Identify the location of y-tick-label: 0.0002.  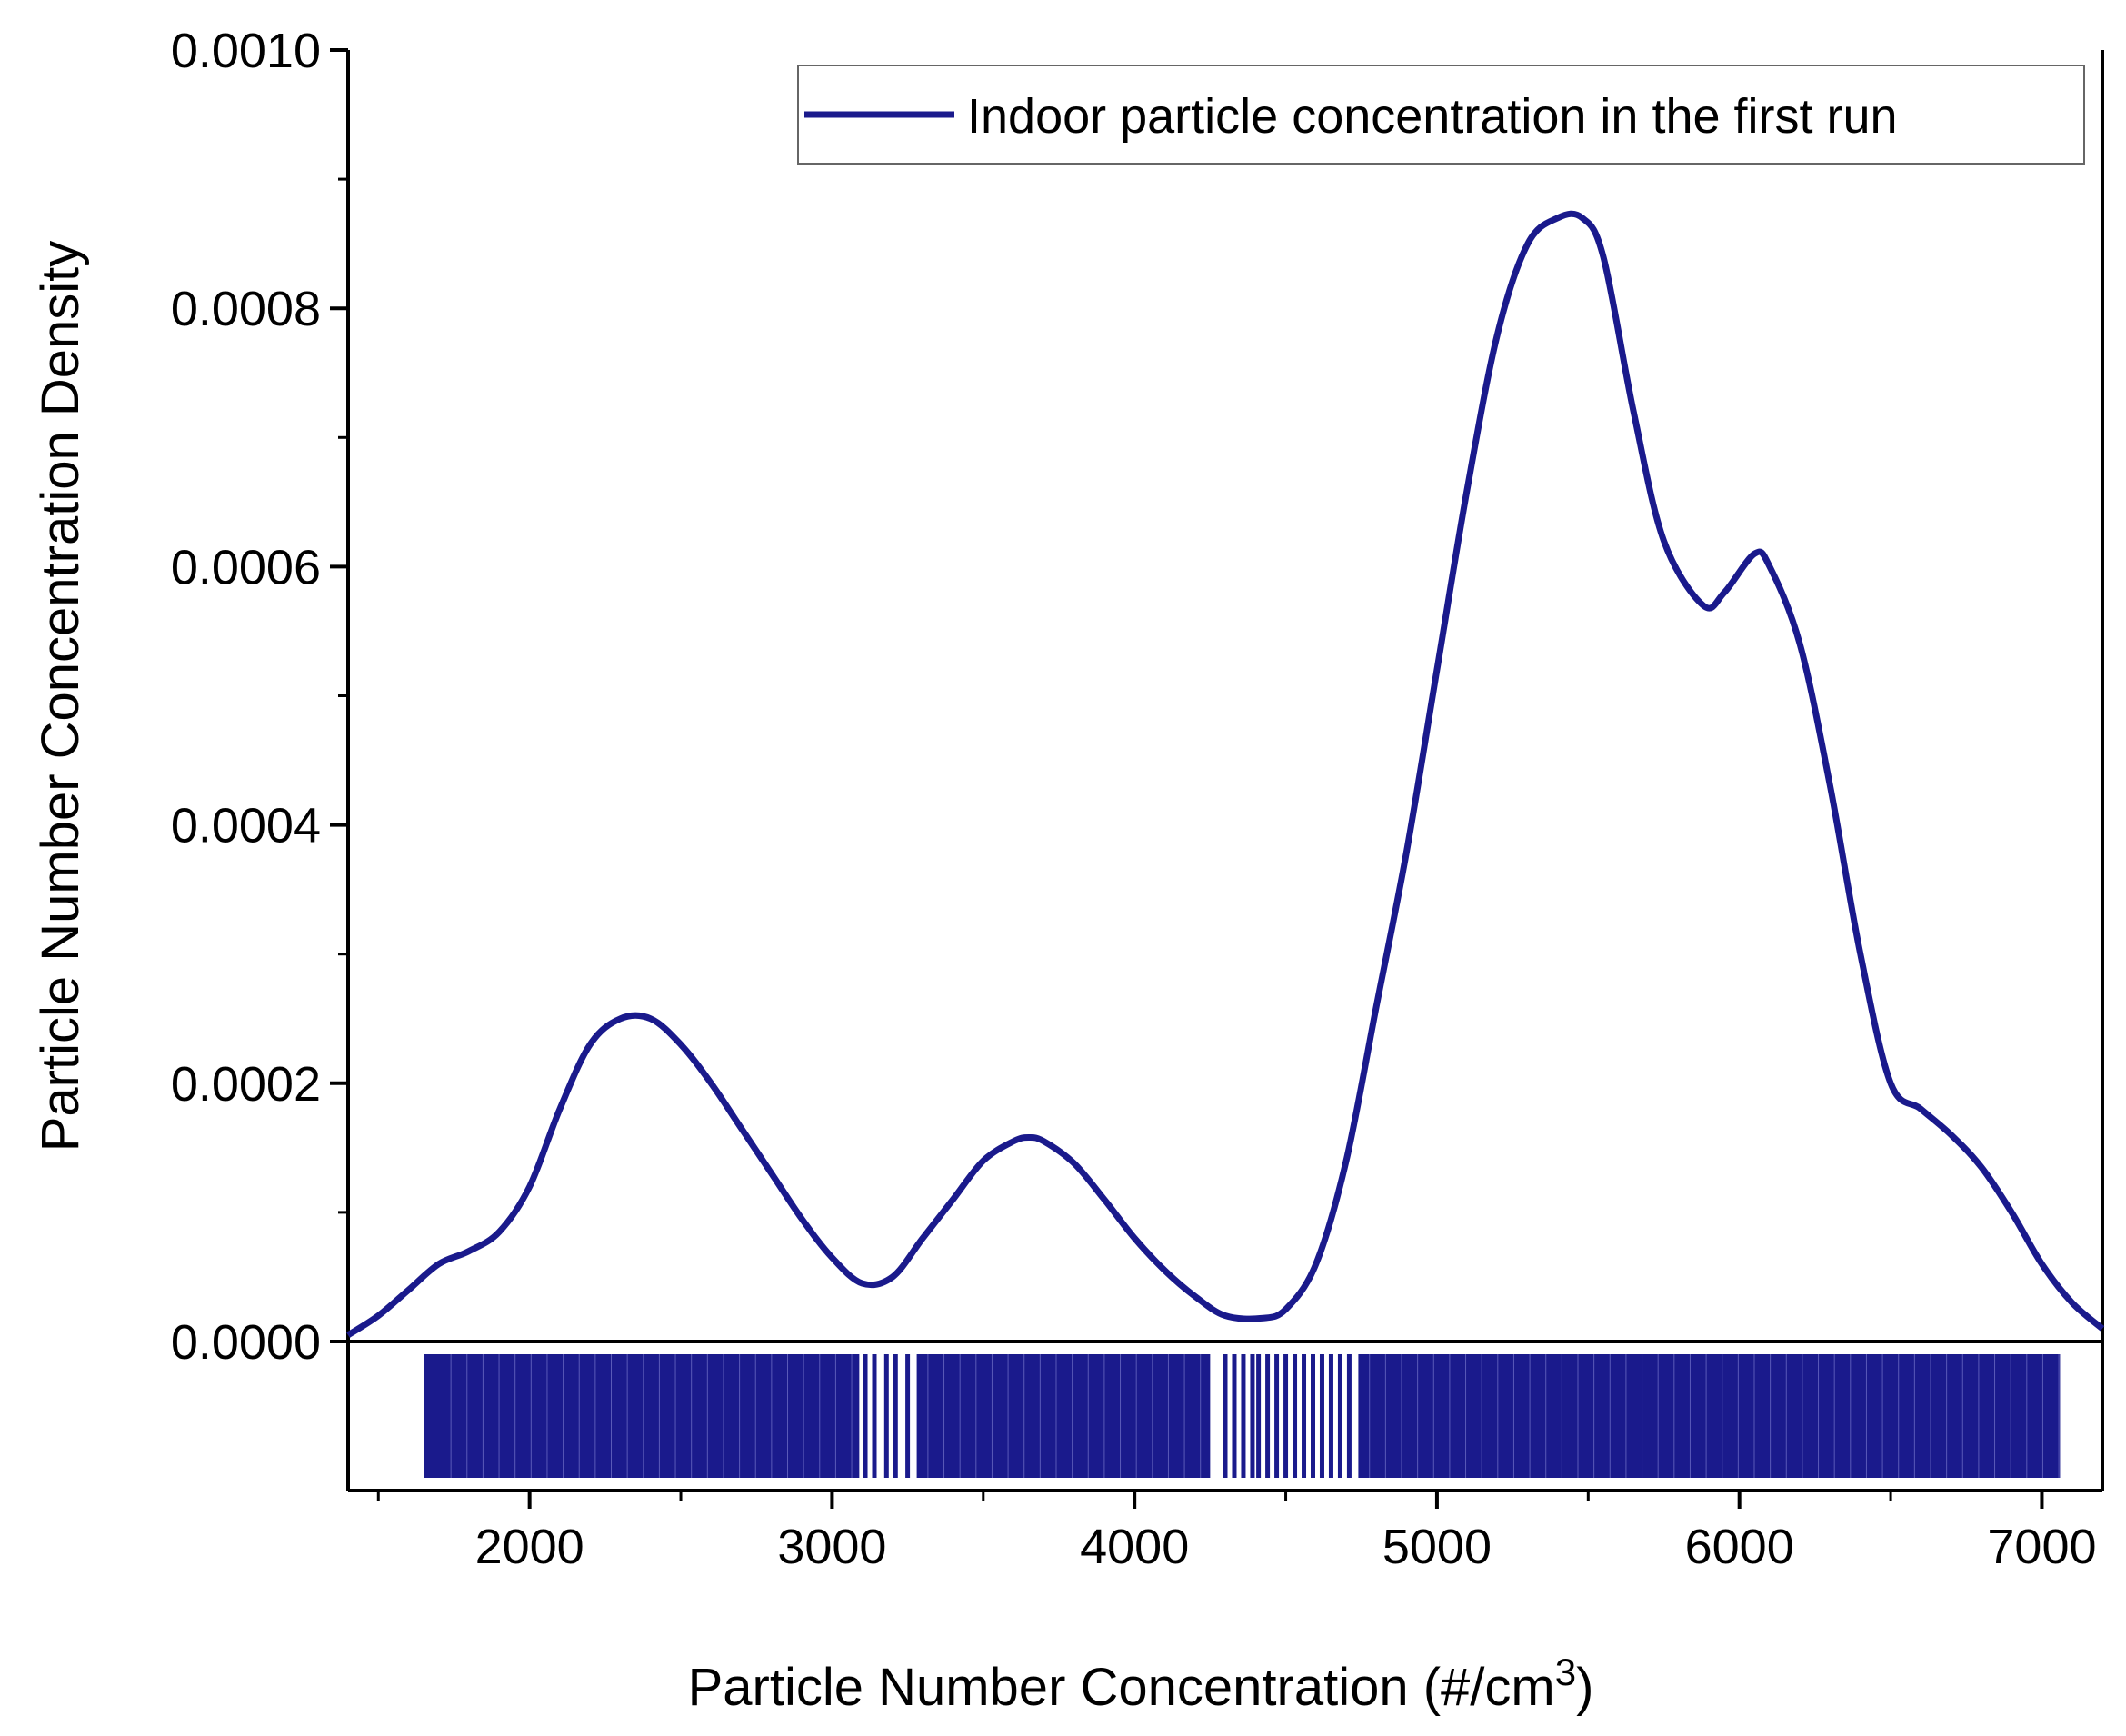
(246, 1084).